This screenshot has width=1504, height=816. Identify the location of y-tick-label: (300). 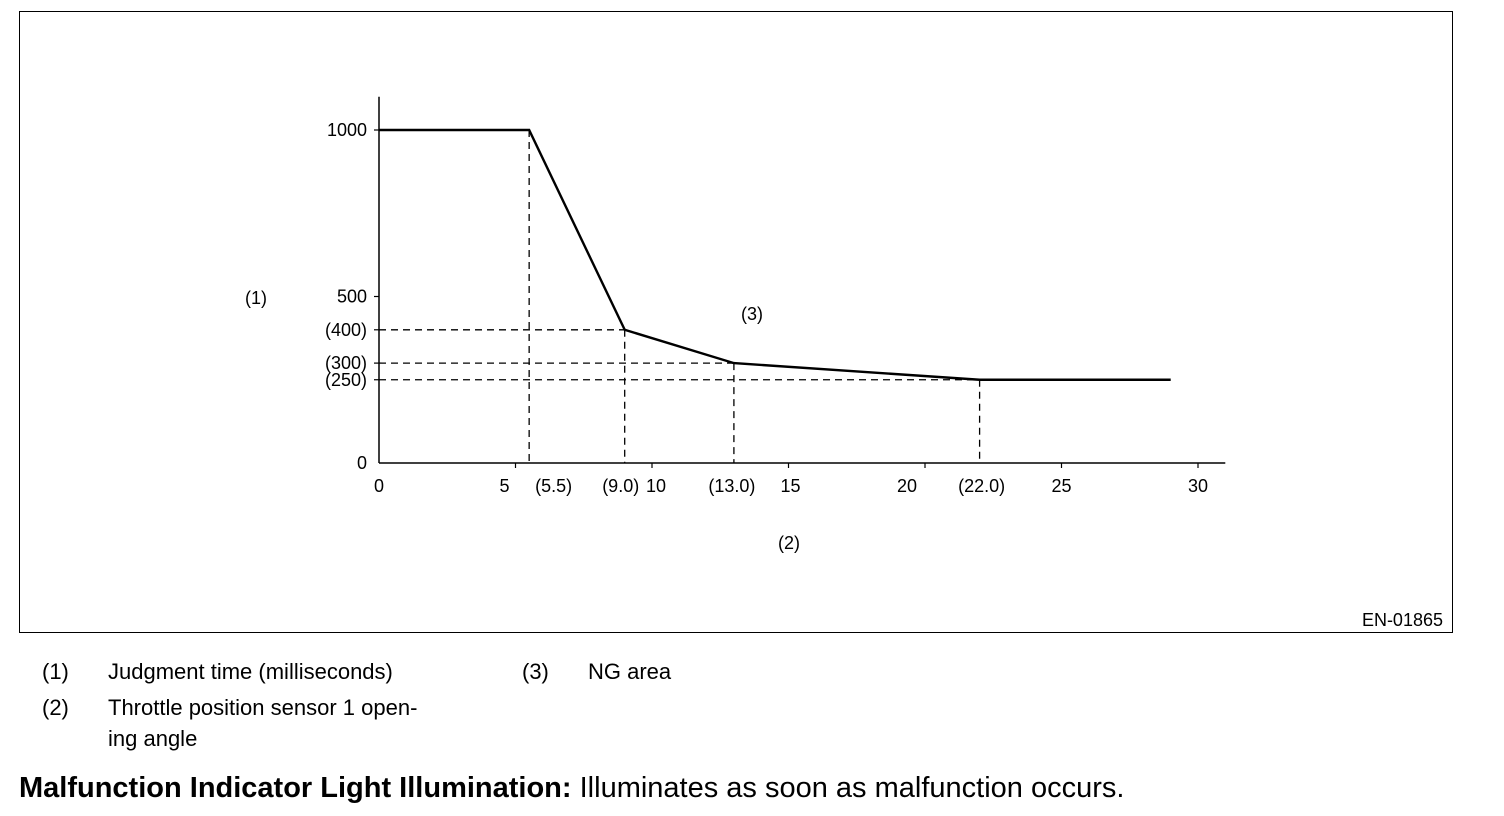
(346, 363).